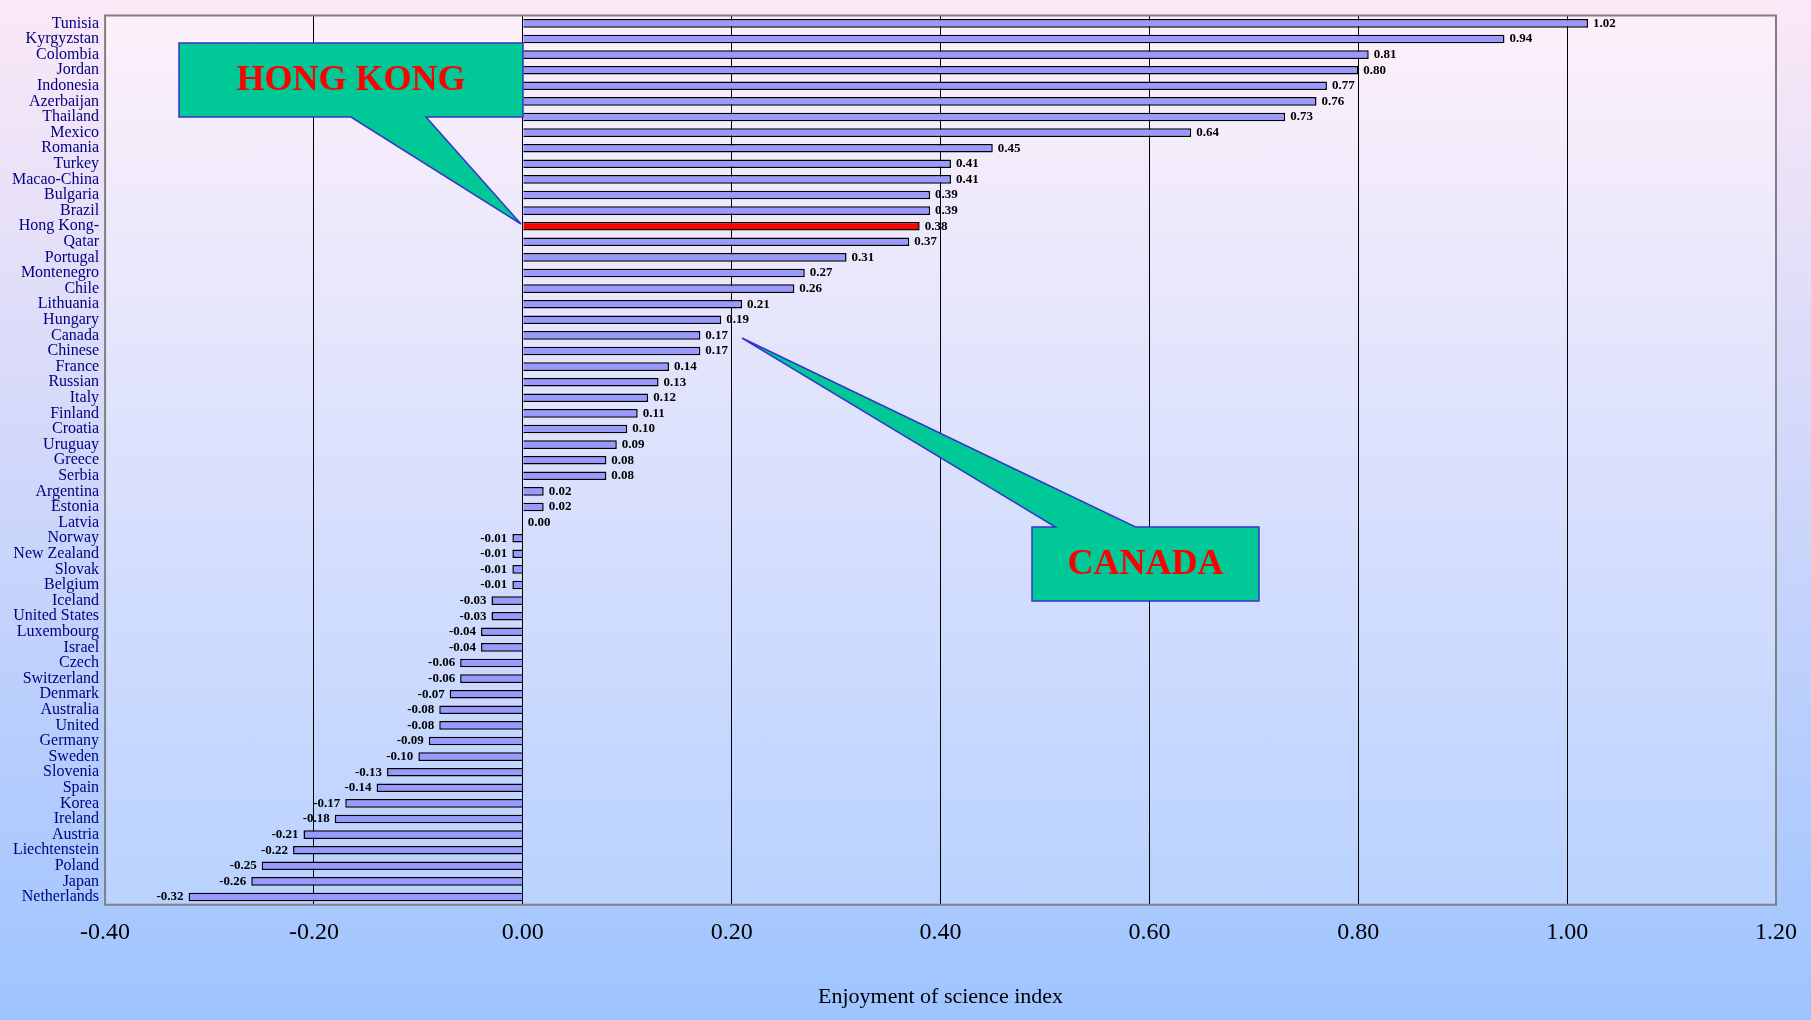 The width and height of the screenshot is (1811, 1020). I want to click on data-label: 0.02, so click(560, 490).